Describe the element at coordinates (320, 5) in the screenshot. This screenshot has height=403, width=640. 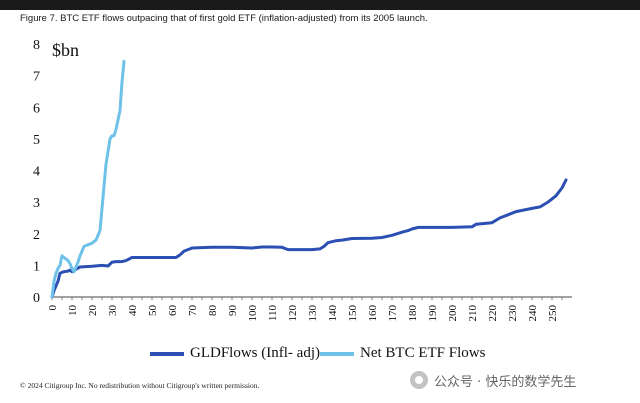
I see `top-bar` at that location.